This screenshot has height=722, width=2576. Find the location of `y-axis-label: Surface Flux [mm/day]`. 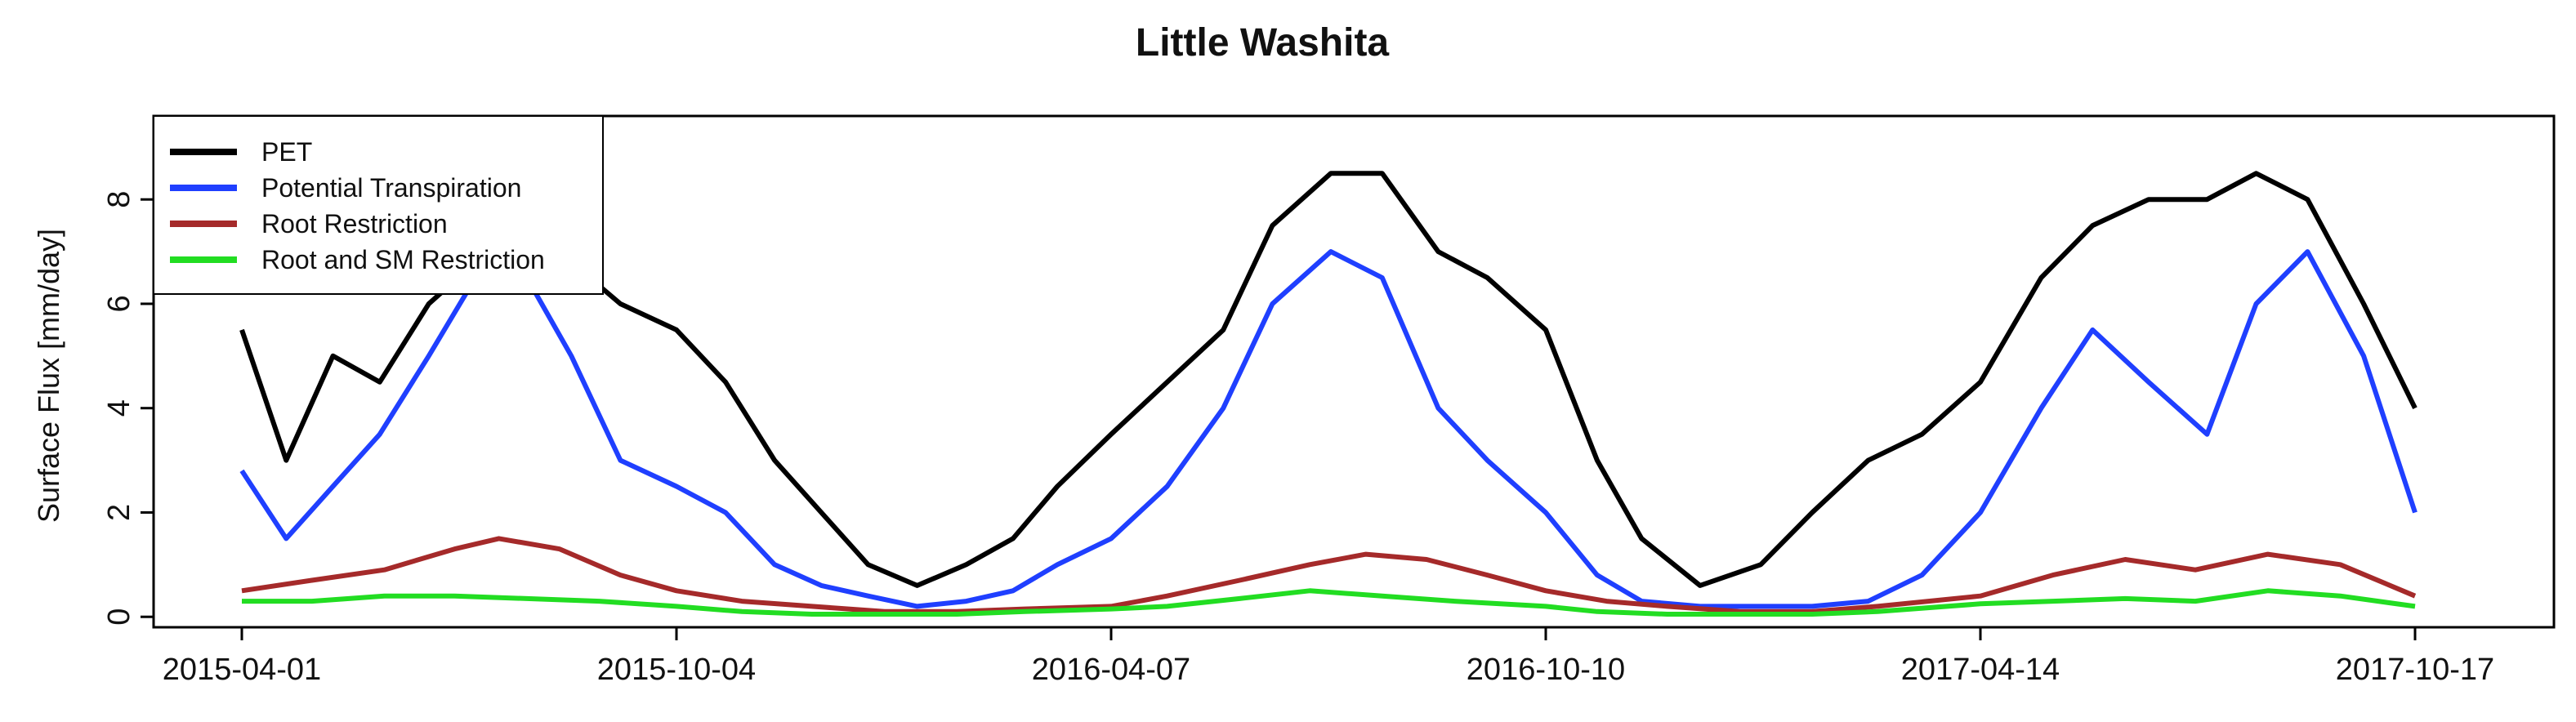

y-axis-label: Surface Flux [mm/day] is located at coordinates (49, 376).